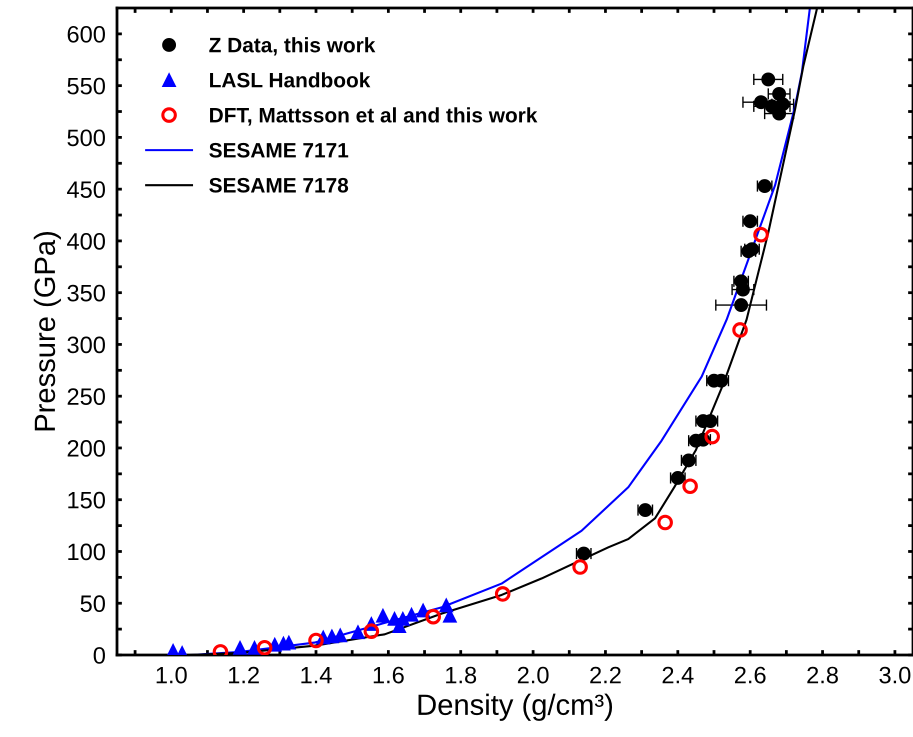 Image resolution: width=913 pixels, height=737 pixels. Describe the element at coordinates (278, 185) in the screenshot. I see `legend-label: SESAME 7178` at that location.